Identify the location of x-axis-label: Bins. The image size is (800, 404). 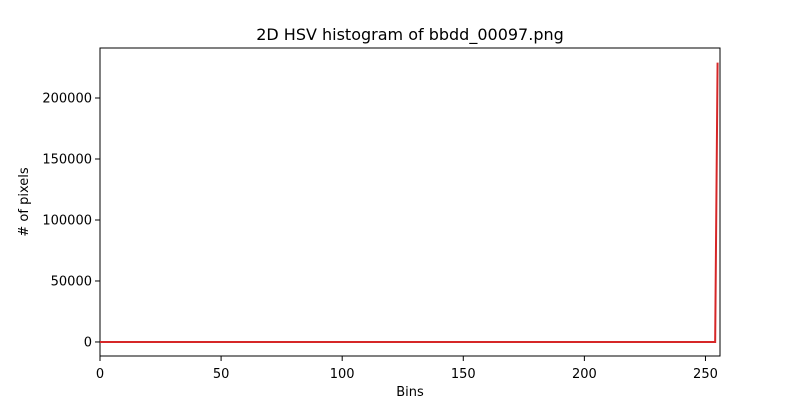
(410, 392).